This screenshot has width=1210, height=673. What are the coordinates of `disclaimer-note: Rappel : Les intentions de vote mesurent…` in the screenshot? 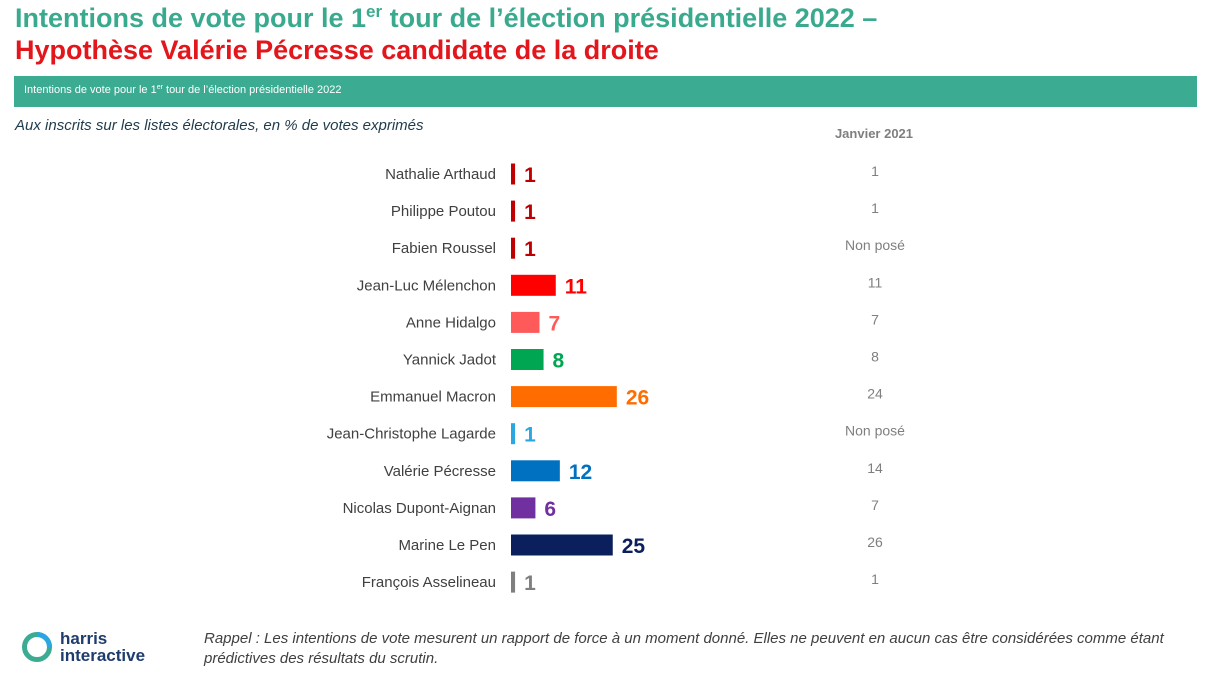 It's located at (684, 648).